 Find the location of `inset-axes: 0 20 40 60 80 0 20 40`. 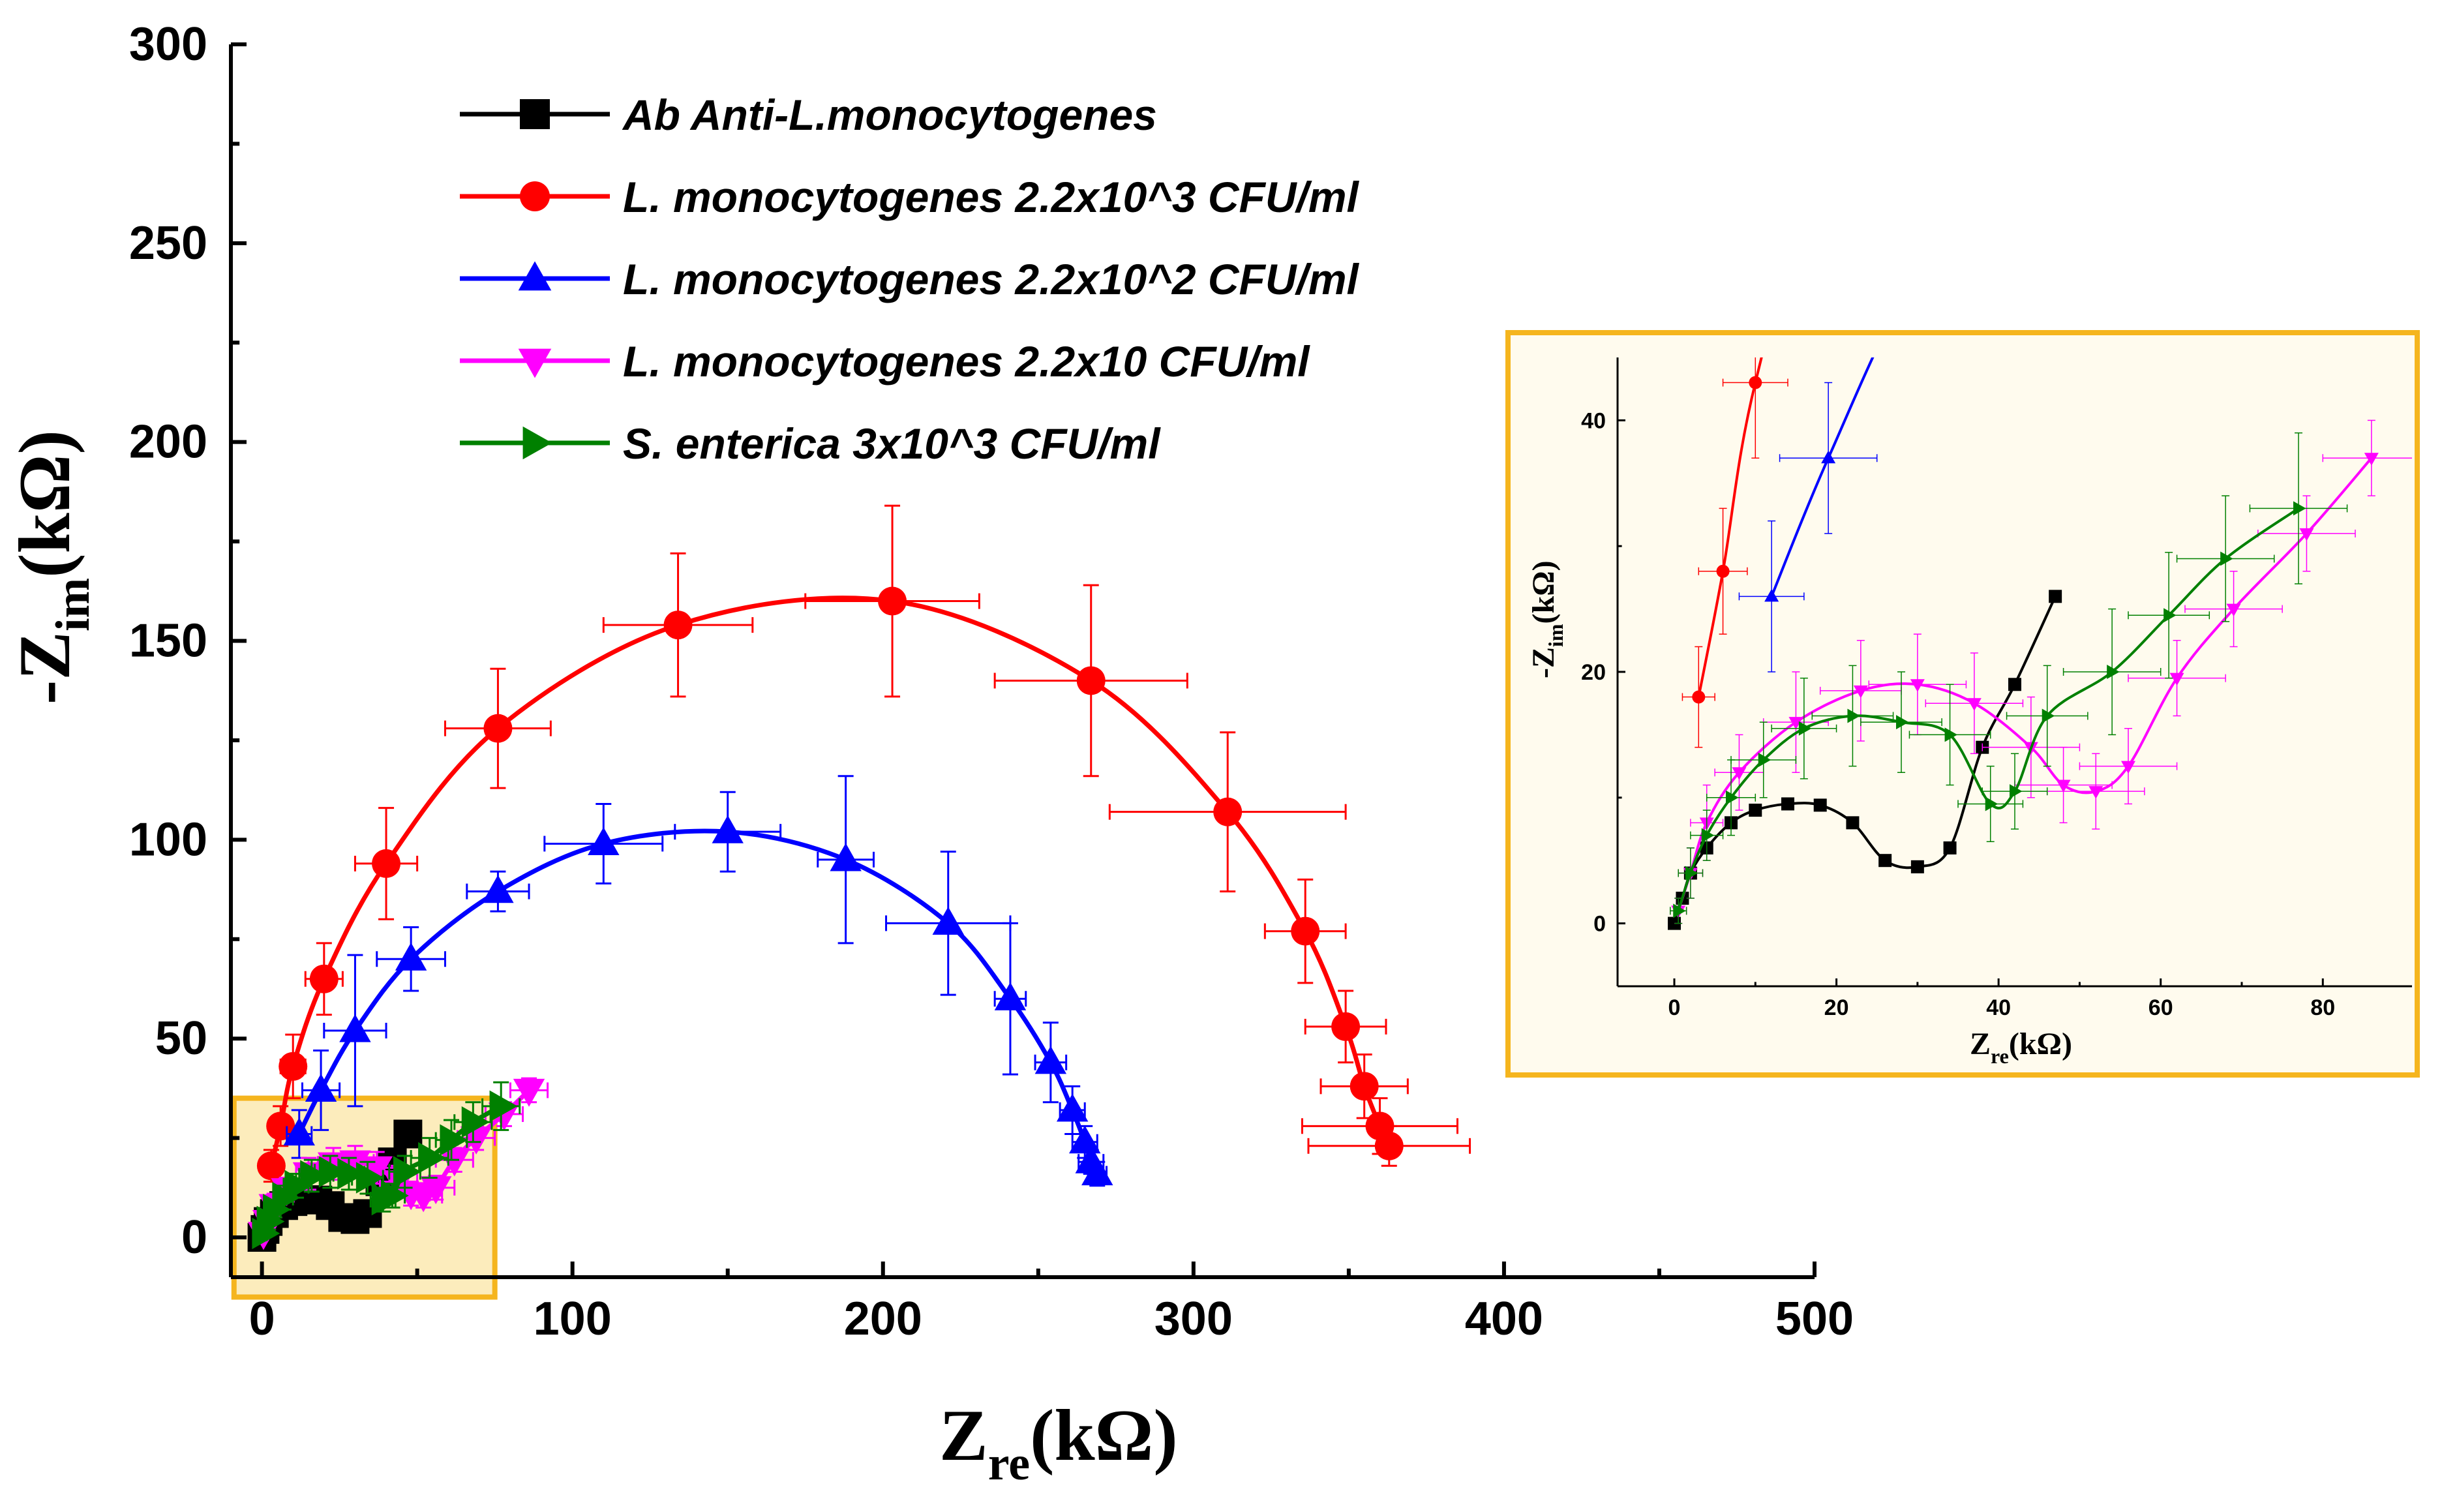

inset-axes: 0 20 40 60 80 0 20 40 is located at coordinates (1996, 688).